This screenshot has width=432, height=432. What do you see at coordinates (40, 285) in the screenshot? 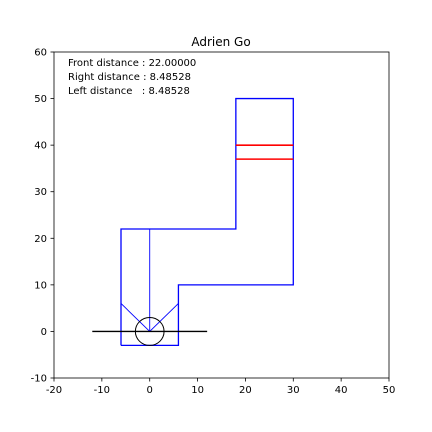
I see `y-tick-label: 10` at bounding box center [40, 285].